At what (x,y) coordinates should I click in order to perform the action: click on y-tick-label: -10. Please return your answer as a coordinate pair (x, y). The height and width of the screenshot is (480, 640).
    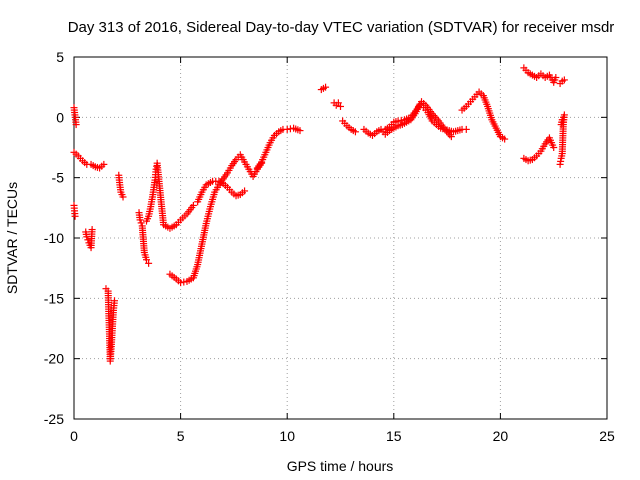
    Looking at the image, I should click on (54, 238).